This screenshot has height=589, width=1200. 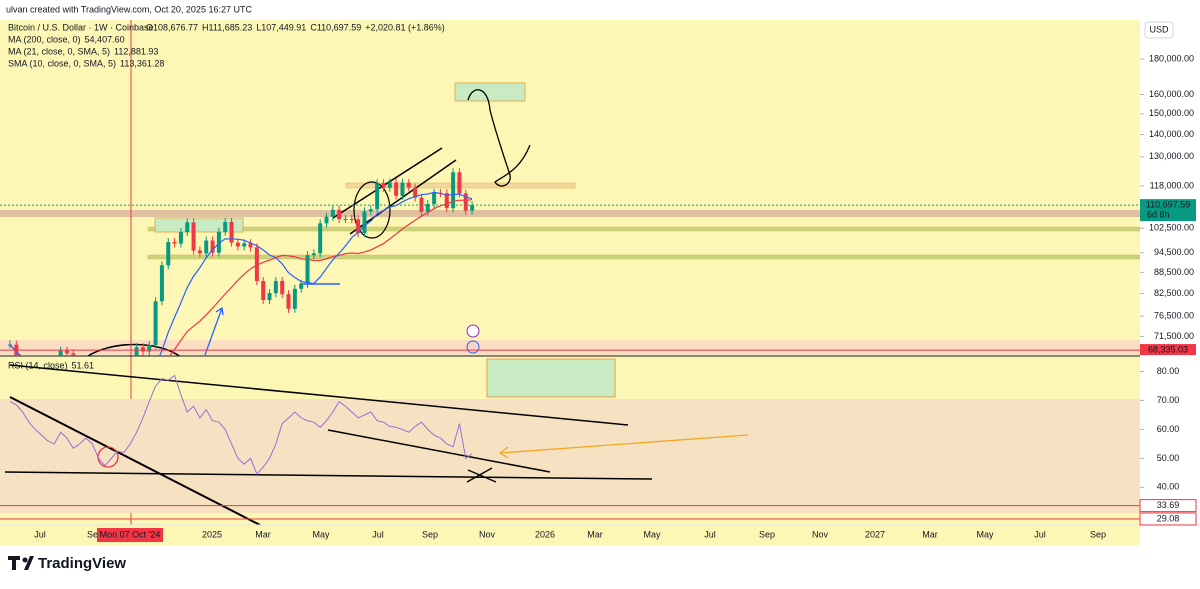 I want to click on x-tick-label: 2027, so click(x=875, y=534).